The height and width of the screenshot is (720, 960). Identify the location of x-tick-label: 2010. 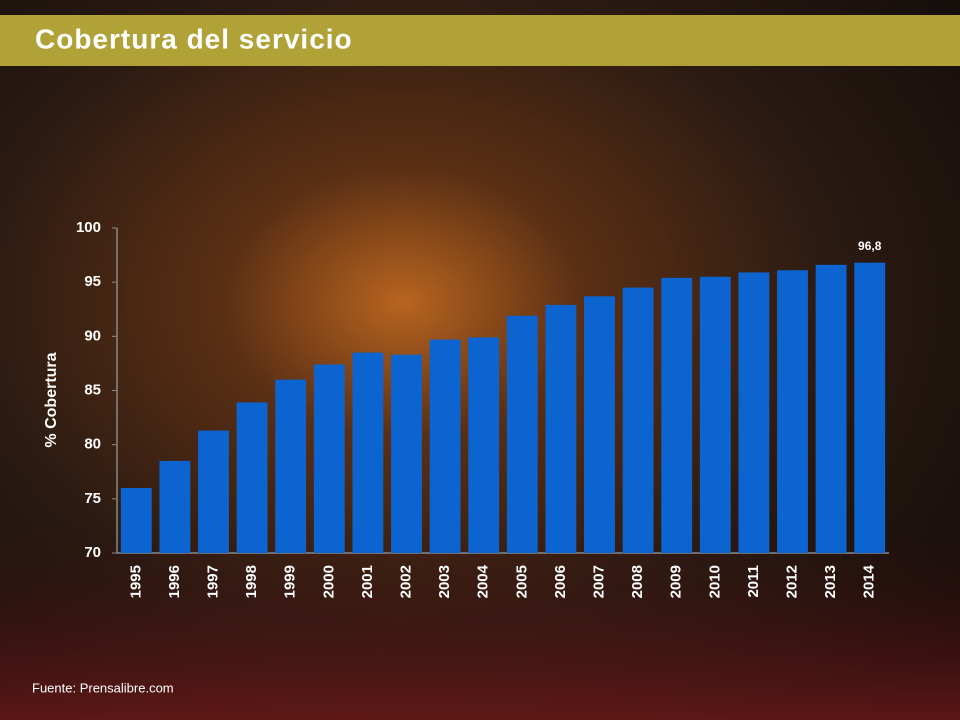
(714, 581).